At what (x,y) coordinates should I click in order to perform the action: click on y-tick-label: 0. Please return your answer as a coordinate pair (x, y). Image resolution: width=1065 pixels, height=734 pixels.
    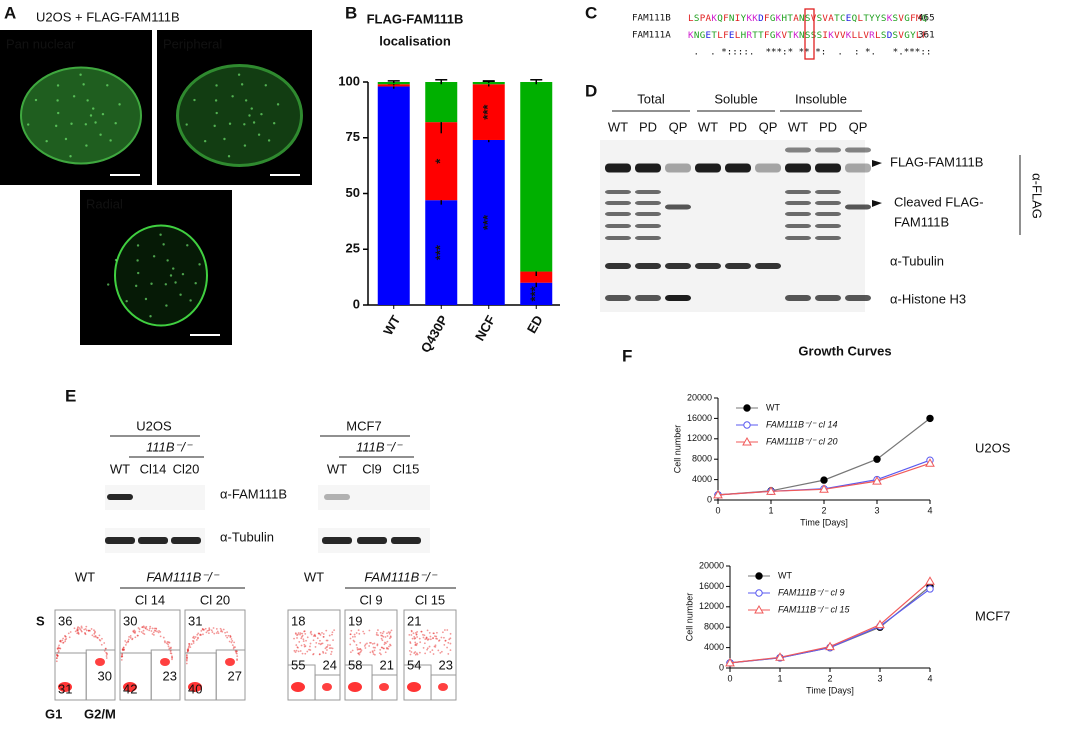
    Looking at the image, I should click on (356, 303).